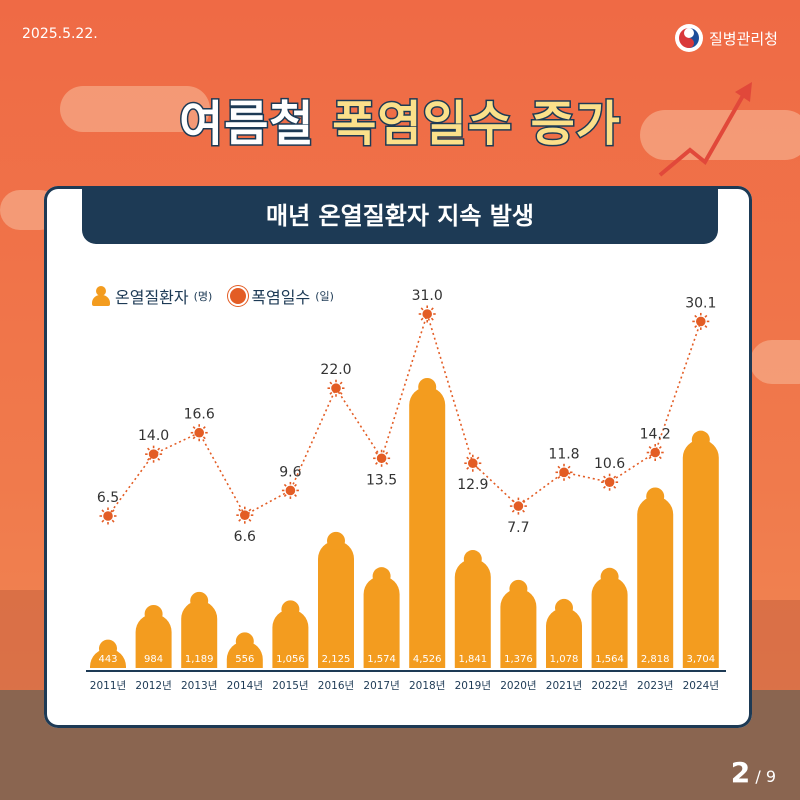 This screenshot has height=800, width=800. I want to click on bar-value-label: 443, so click(107, 659).